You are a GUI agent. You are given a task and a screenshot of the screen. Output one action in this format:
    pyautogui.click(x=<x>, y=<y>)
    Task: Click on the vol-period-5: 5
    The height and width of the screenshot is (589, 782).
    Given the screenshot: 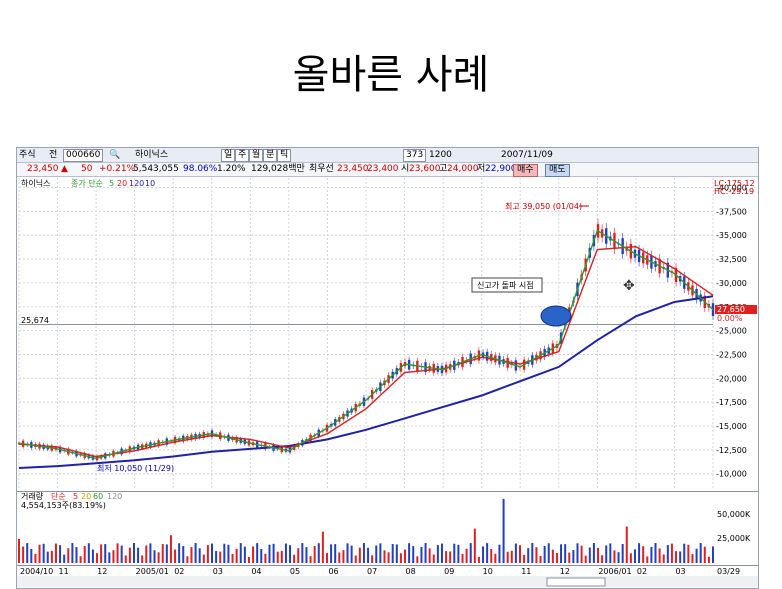 What is the action you would take?
    pyautogui.click(x=75, y=496)
    